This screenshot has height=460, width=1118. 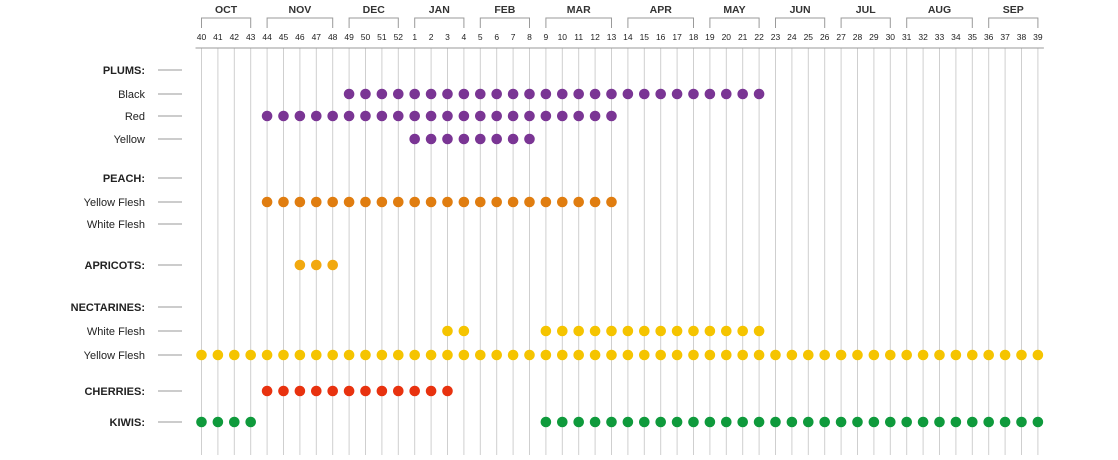 What do you see at coordinates (131, 95) in the screenshot?
I see `row-label: Black` at bounding box center [131, 95].